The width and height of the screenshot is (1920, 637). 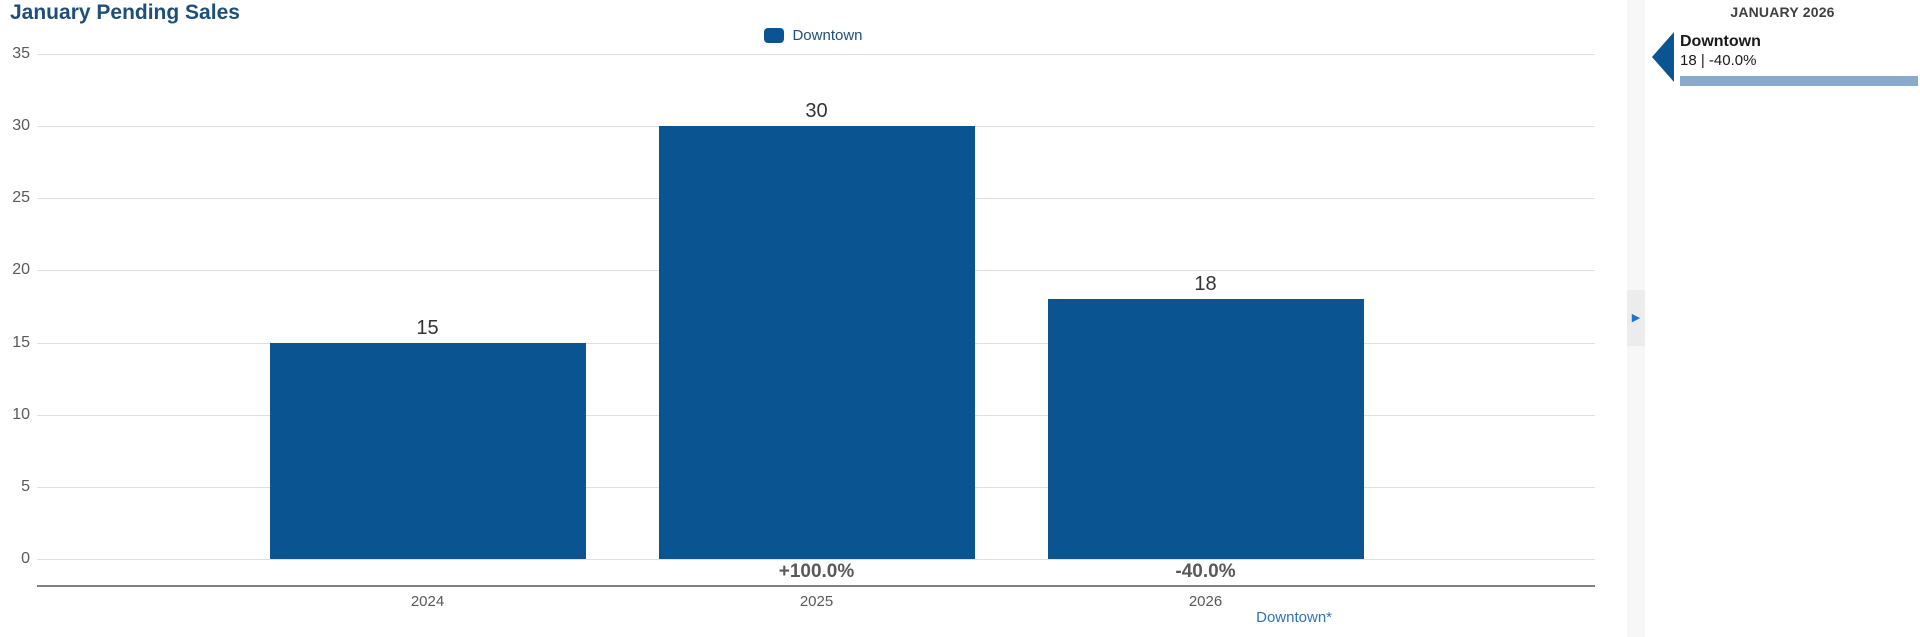 What do you see at coordinates (1205, 284) in the screenshot?
I see `bar-value-label: 18` at bounding box center [1205, 284].